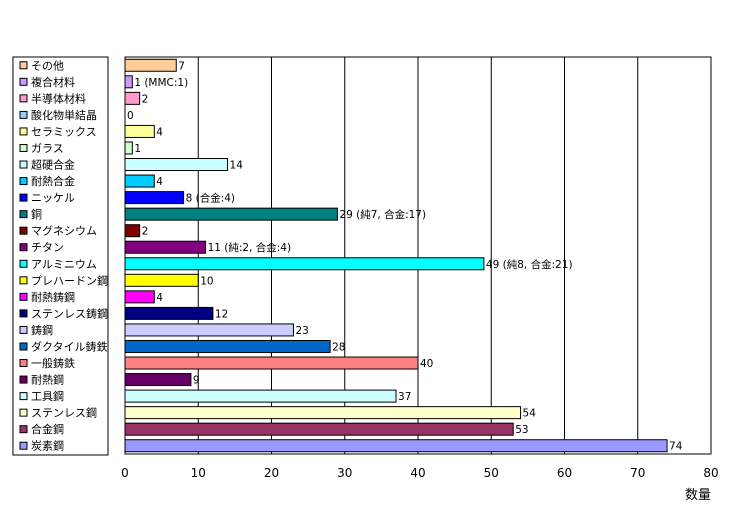 This screenshot has width=731, height=518. I want to click on legend-label: 炭素鋼, so click(47, 446).